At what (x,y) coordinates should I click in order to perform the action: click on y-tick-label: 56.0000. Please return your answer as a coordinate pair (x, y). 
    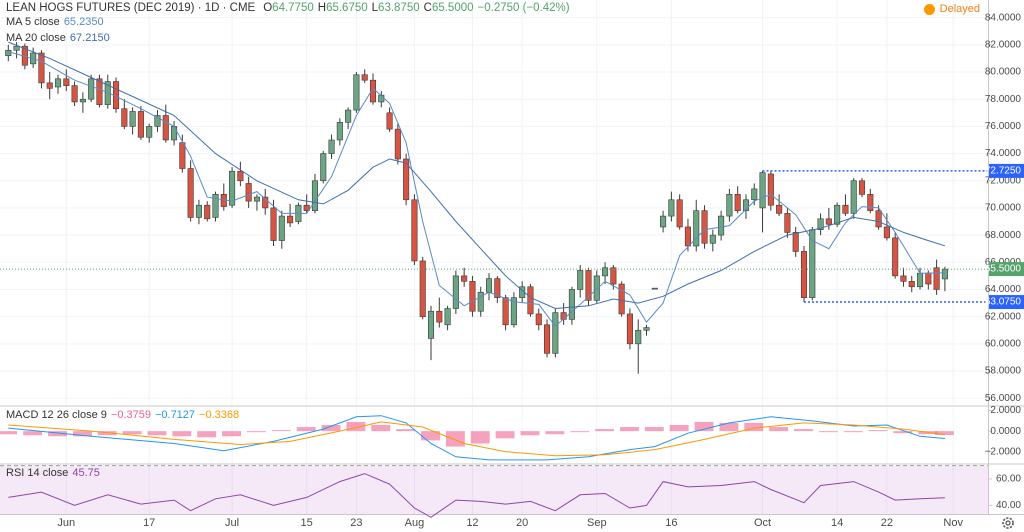
    Looking at the image, I should click on (1003, 398).